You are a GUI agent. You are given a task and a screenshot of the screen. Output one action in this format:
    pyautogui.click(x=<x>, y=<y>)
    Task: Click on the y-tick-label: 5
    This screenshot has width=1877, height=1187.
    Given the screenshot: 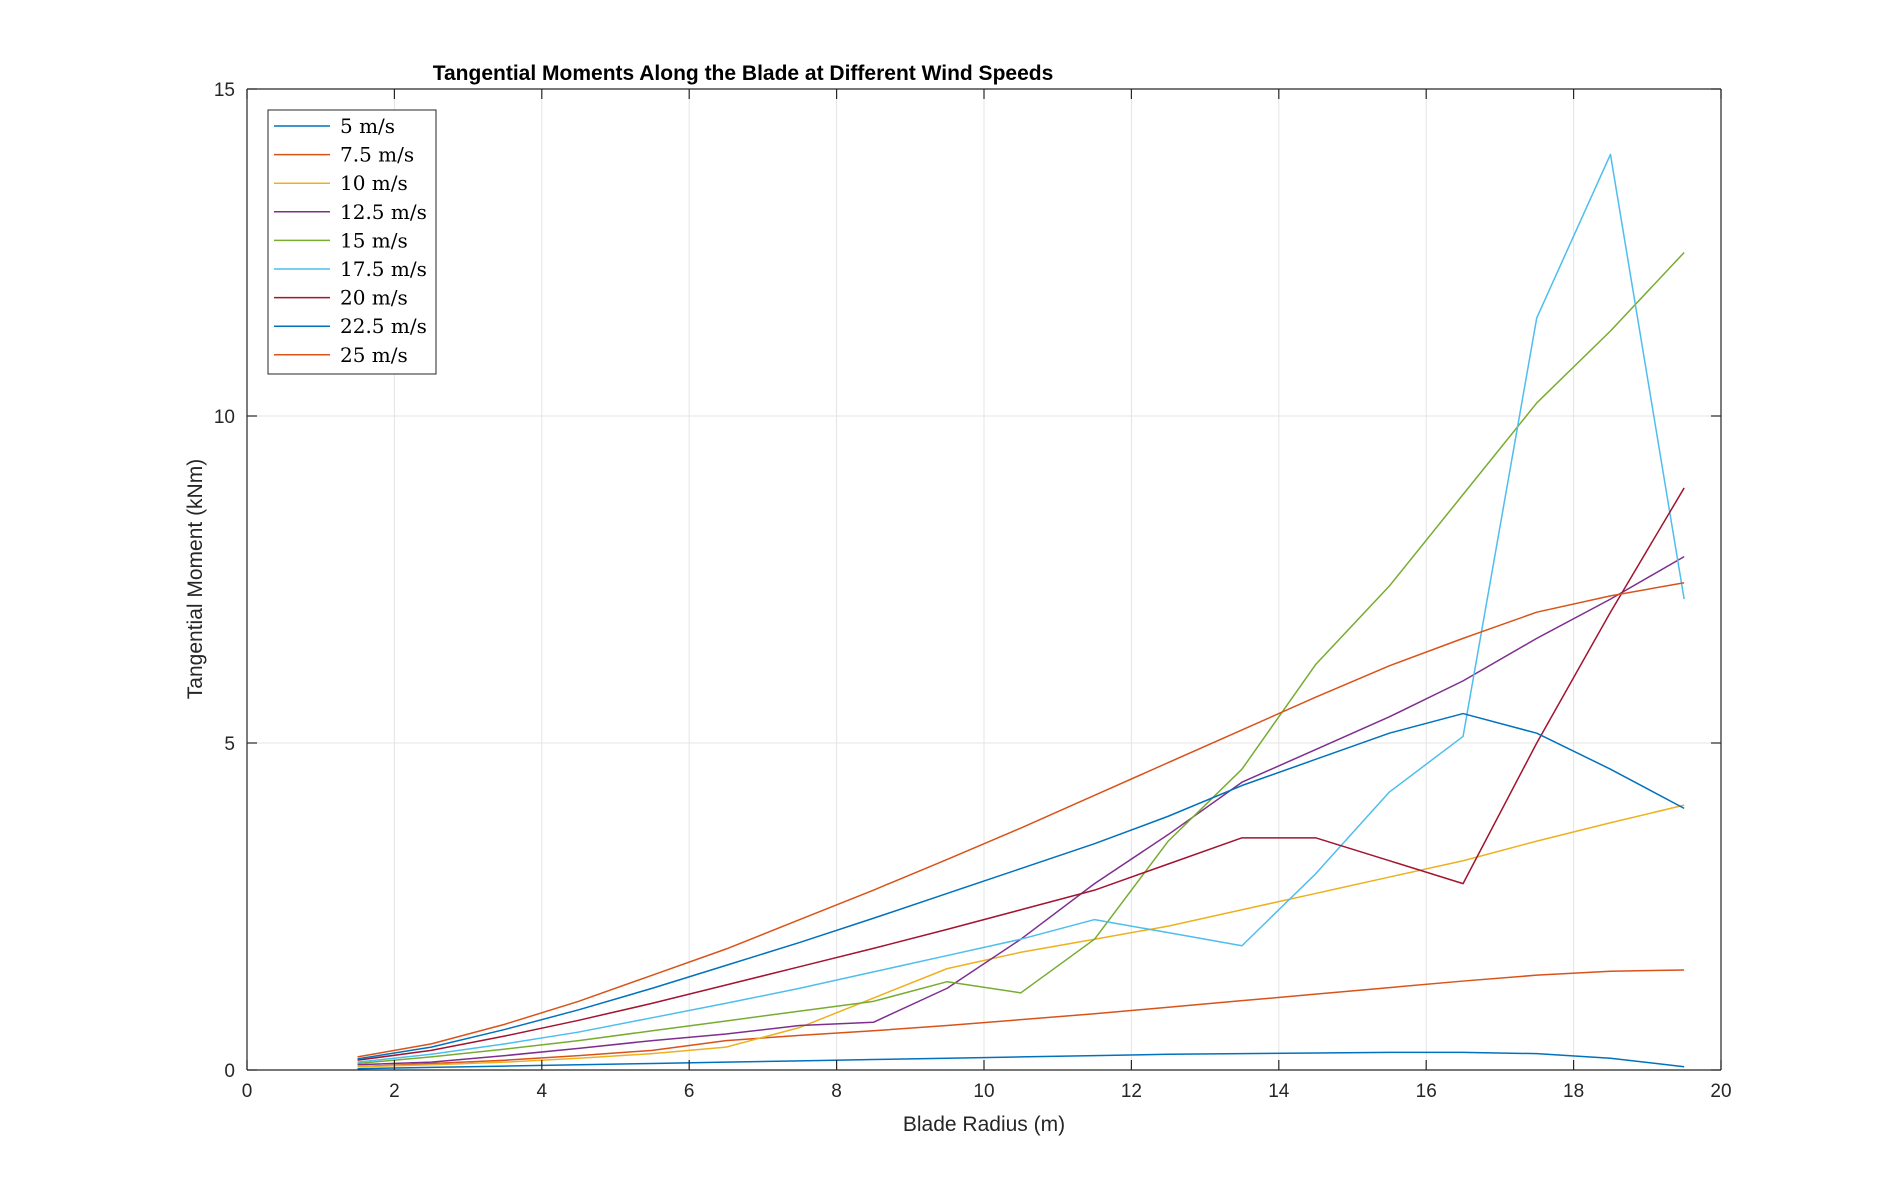 What is the action you would take?
    pyautogui.click(x=229, y=744)
    